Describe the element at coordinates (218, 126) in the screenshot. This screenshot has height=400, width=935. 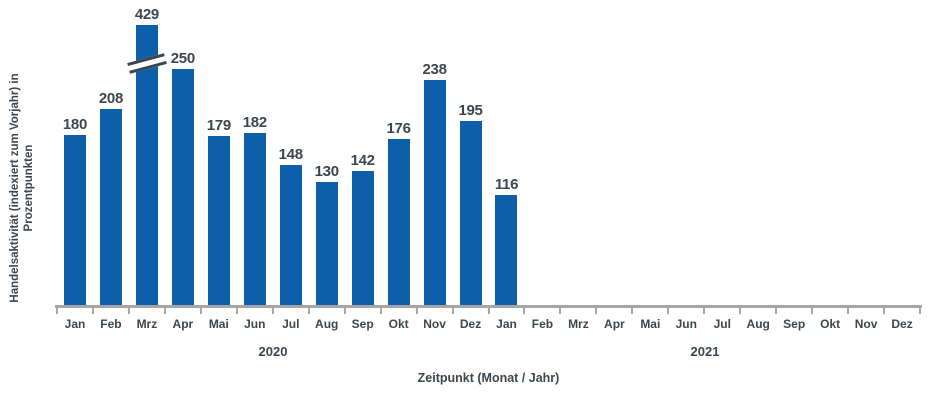
I see `bar-value-label: 179` at that location.